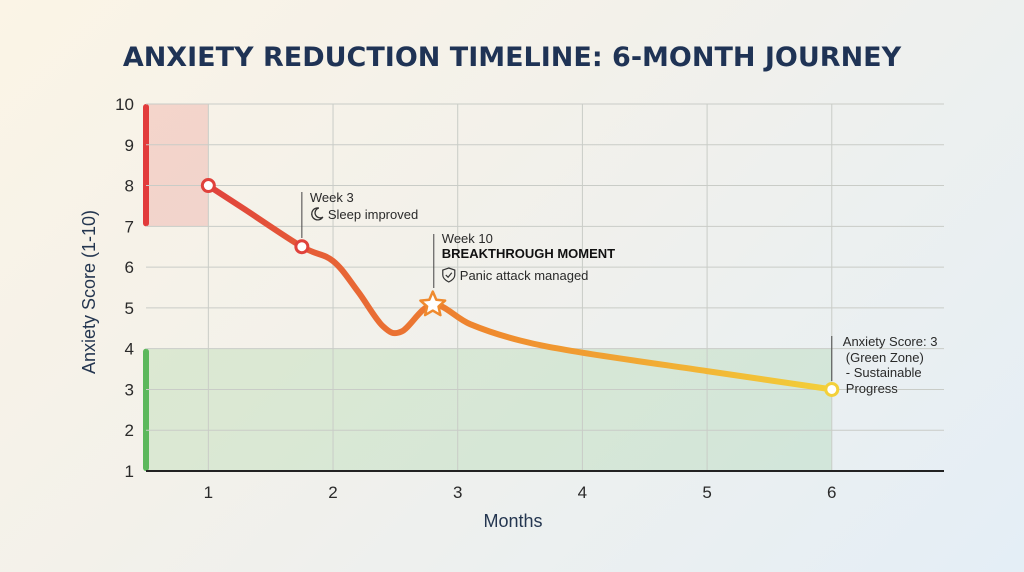 Image resolution: width=1024 pixels, height=572 pixels. Describe the element at coordinates (208, 492) in the screenshot. I see `x-tick-label: 1` at that location.